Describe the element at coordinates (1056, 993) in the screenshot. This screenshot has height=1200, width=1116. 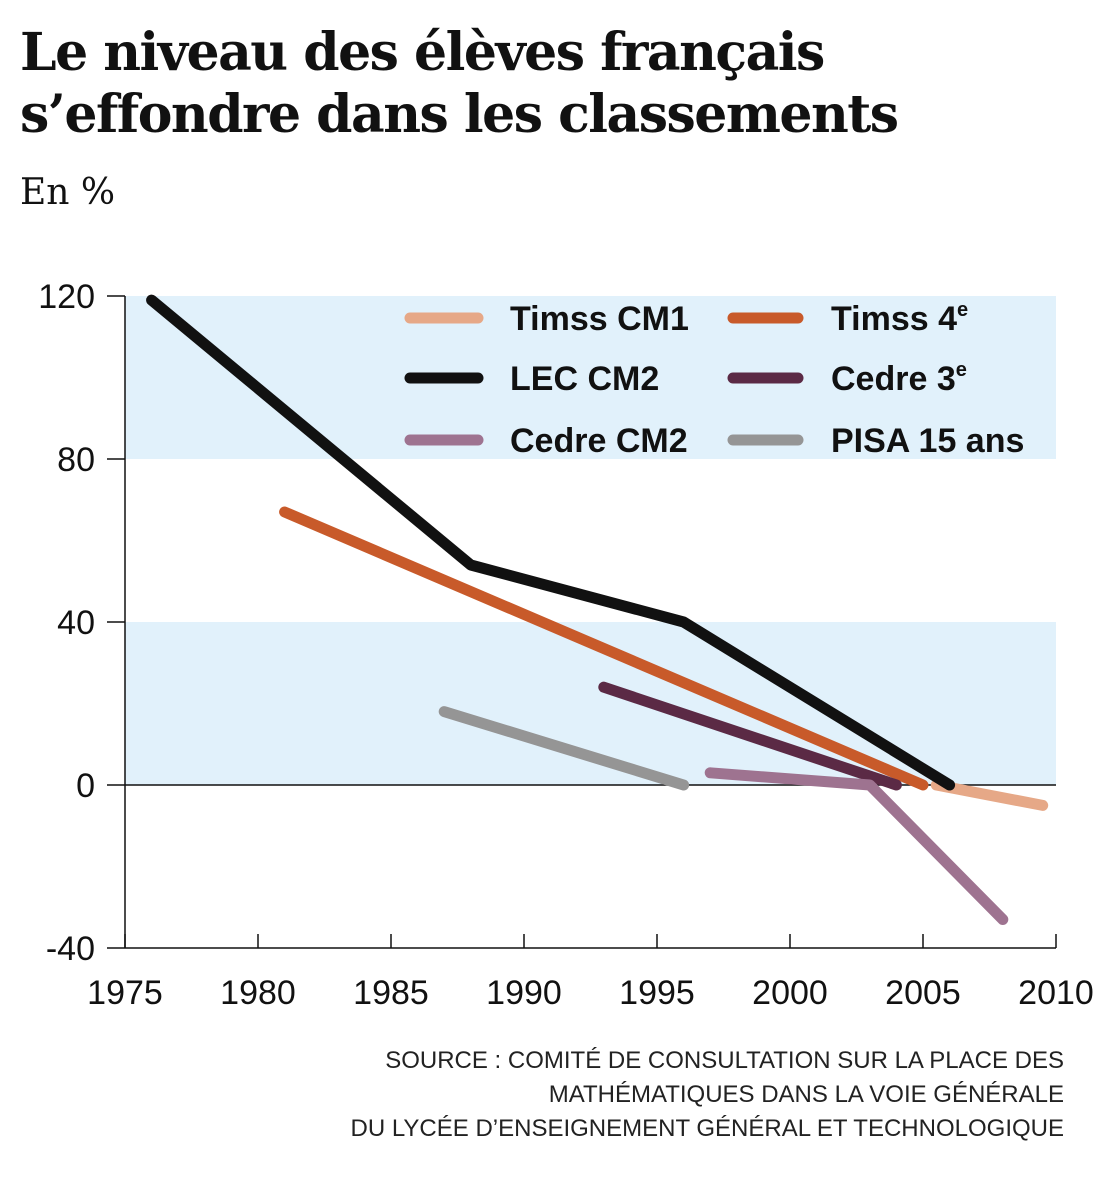
I see `x-tick-label: 2010` at that location.